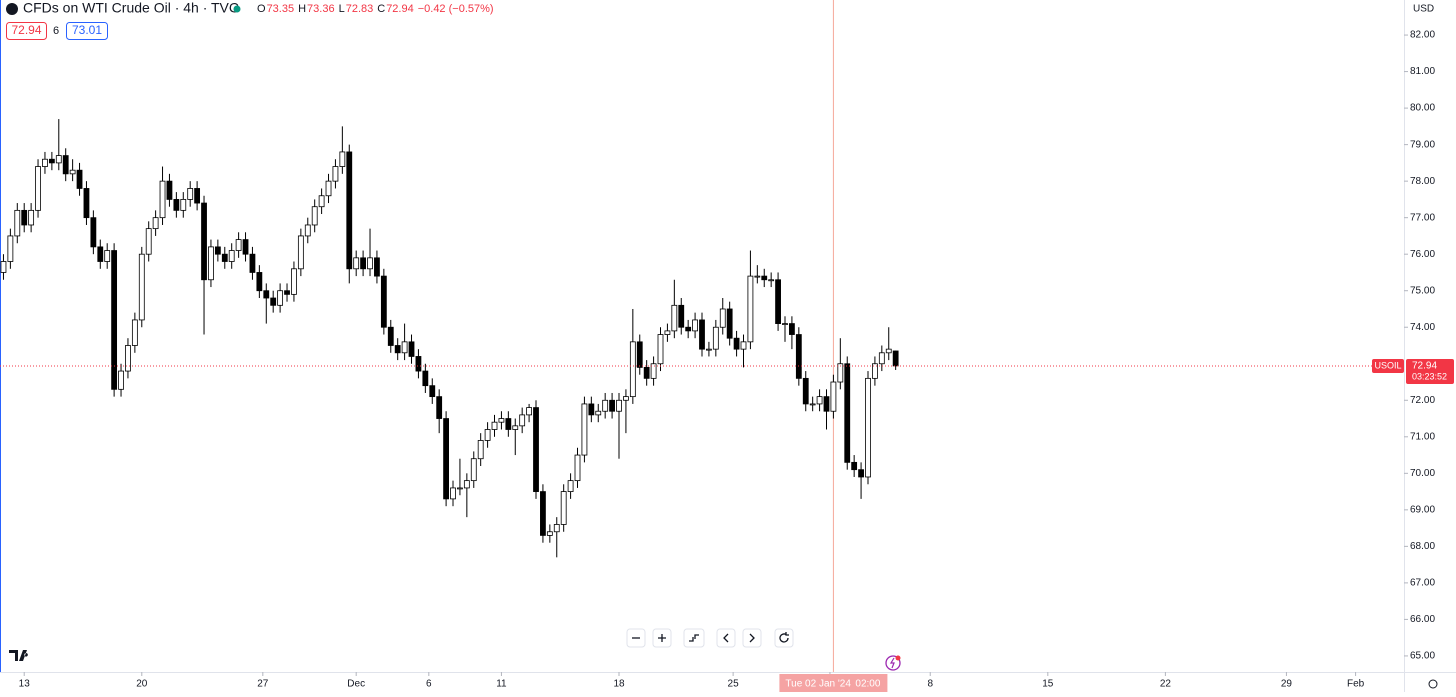 The height and width of the screenshot is (697, 1456). Describe the element at coordinates (734, 684) in the screenshot. I see `x-tick-label: 25` at that location.